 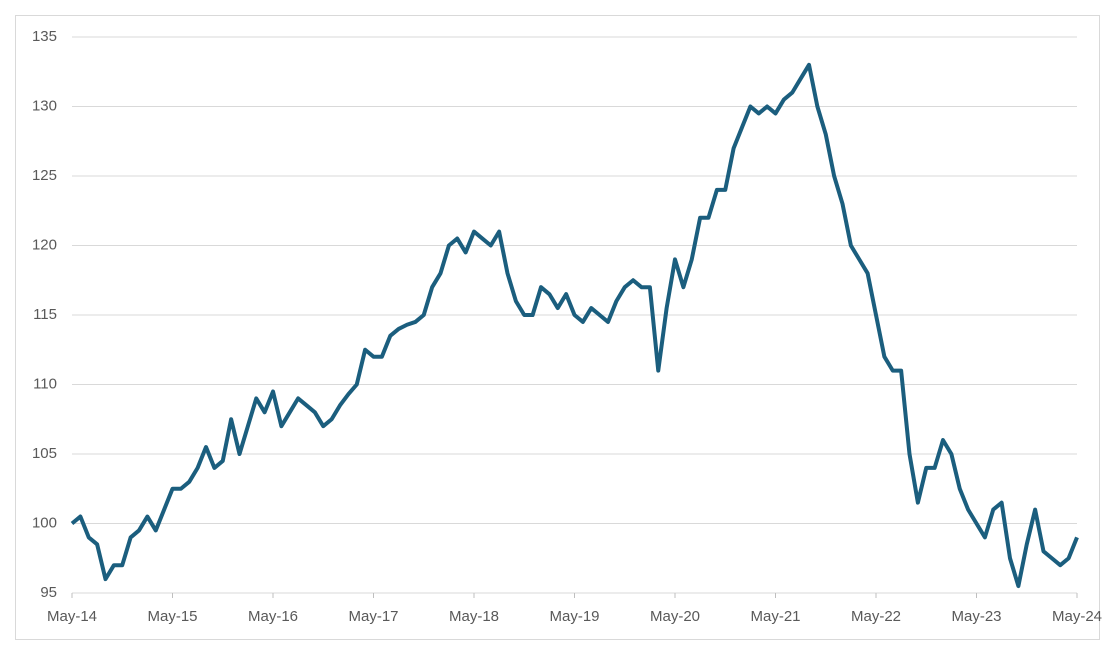 What do you see at coordinates (474, 616) in the screenshot?
I see `x-tick-label: May-18` at bounding box center [474, 616].